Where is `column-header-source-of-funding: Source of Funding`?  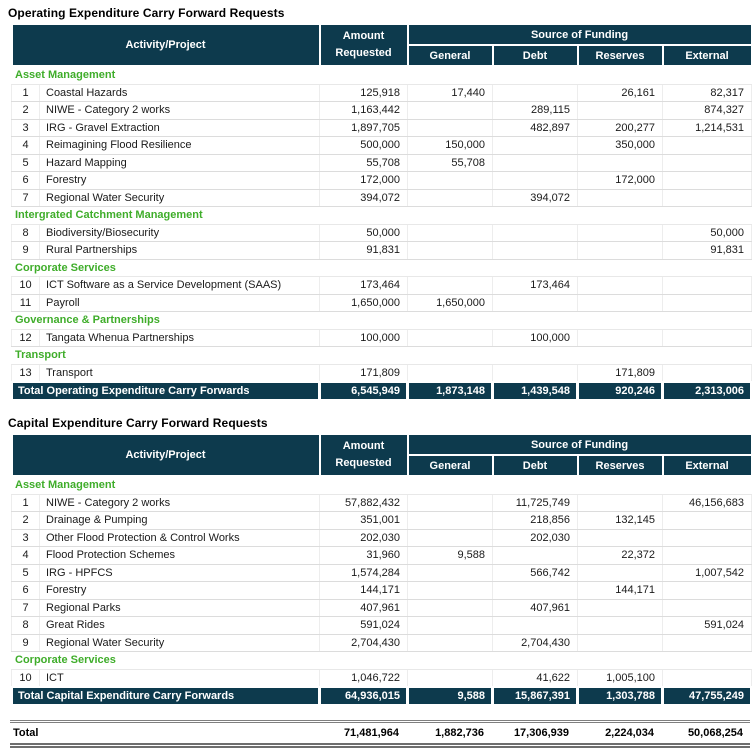 column-header-source-of-funding: Source of Funding is located at coordinates (579, 34).